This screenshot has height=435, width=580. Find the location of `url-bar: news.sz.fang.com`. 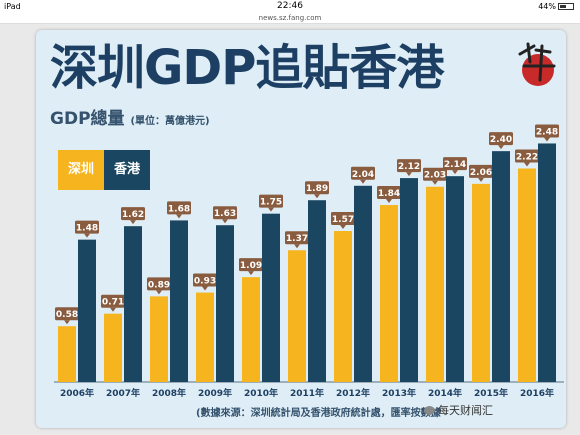

url-bar: news.sz.fang.com is located at coordinates (290, 19).